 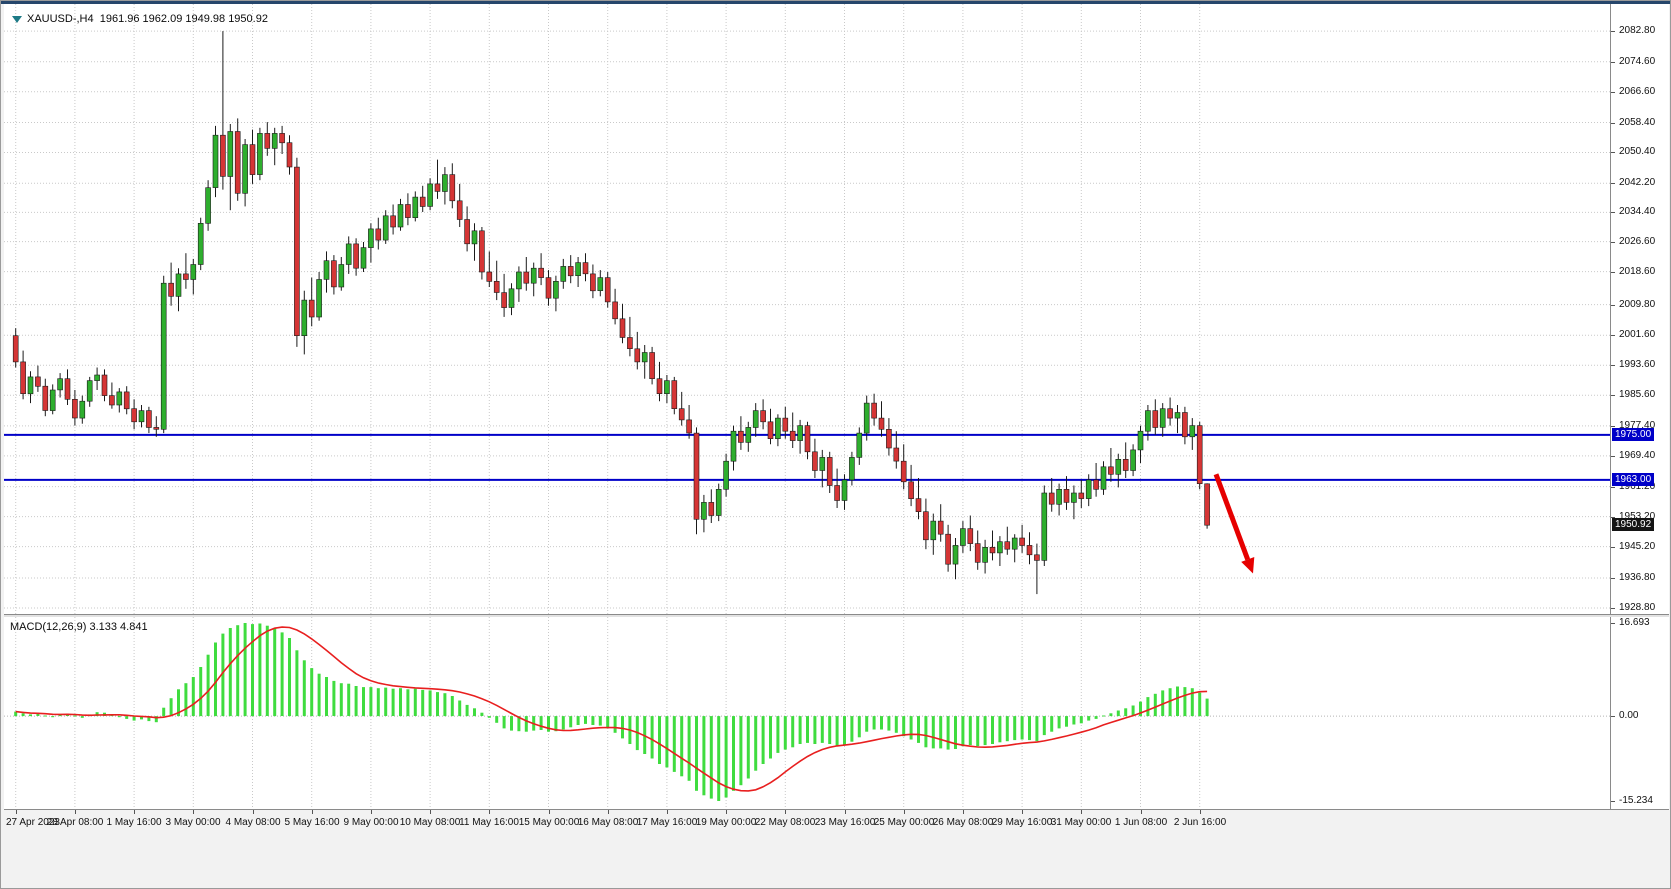 I want to click on price-tick-label: 1945.20, so click(x=1637, y=546).